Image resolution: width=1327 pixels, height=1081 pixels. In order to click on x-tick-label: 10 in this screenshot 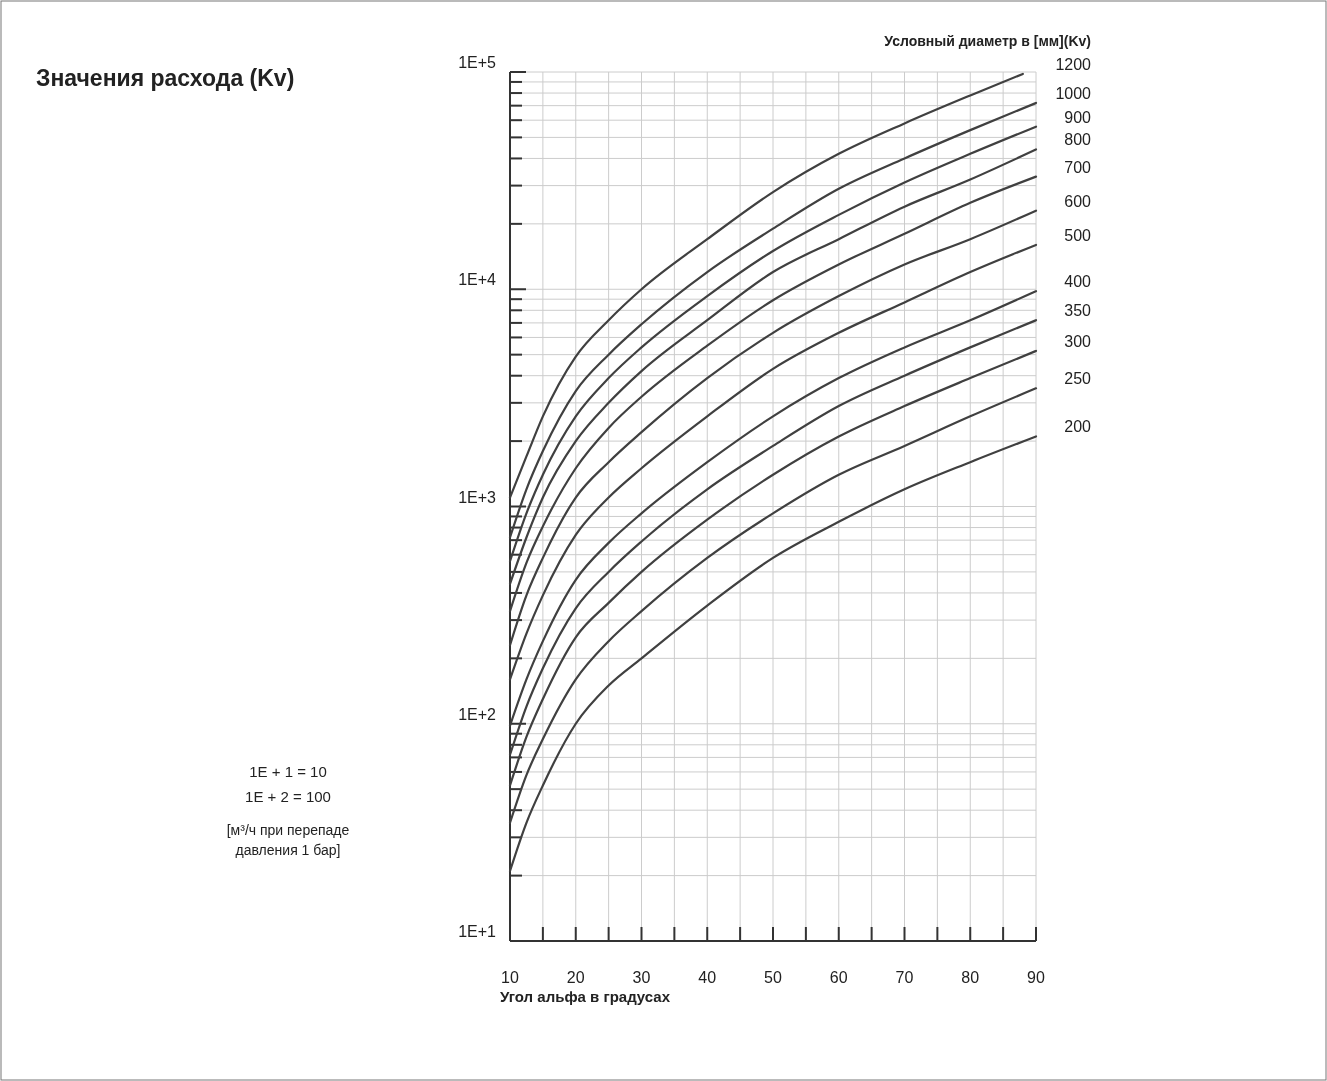, I will do `click(510, 977)`.